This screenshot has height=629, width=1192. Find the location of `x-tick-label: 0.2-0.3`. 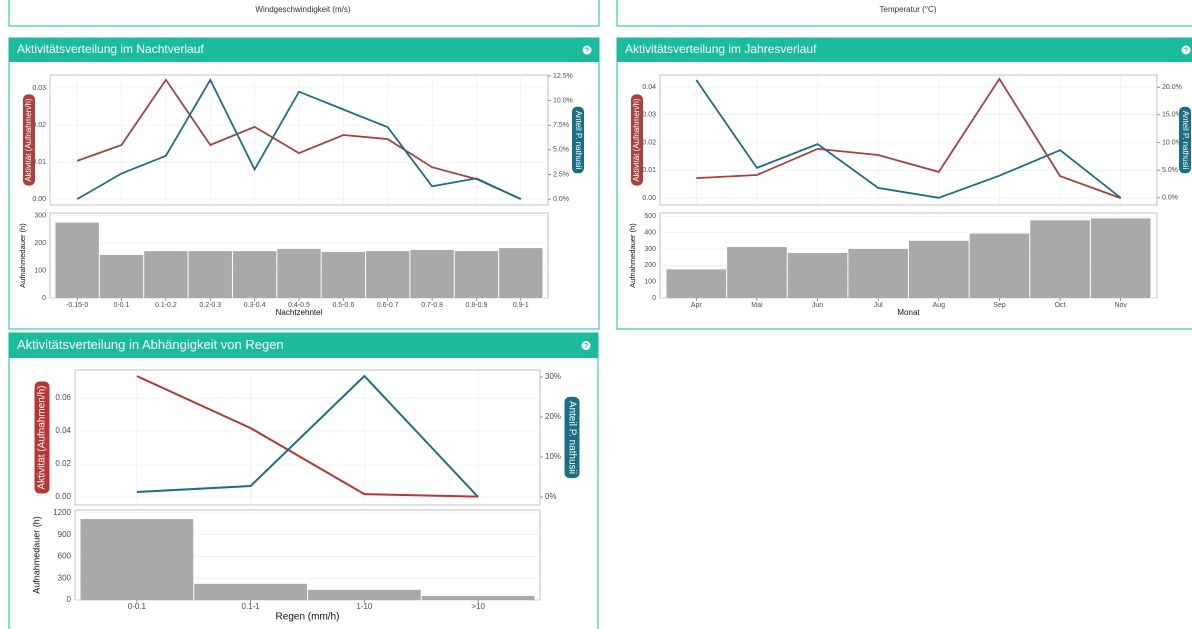

x-tick-label: 0.2-0.3 is located at coordinates (210, 305).